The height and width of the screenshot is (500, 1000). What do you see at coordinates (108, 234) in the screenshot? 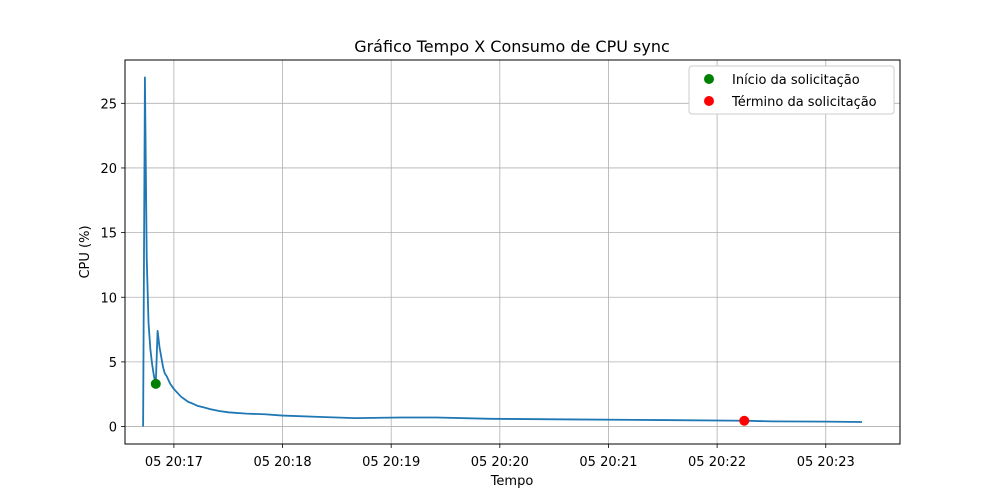
I see `y-tick-label: 15` at bounding box center [108, 234].